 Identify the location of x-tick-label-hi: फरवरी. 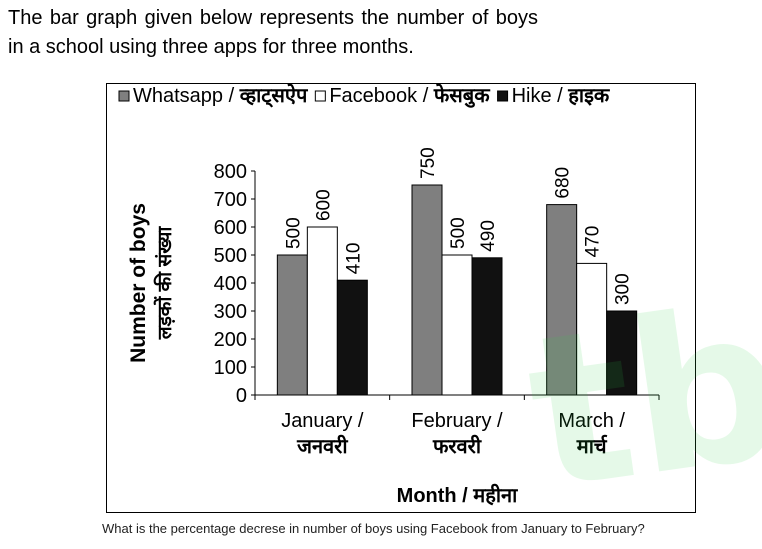
(457, 446).